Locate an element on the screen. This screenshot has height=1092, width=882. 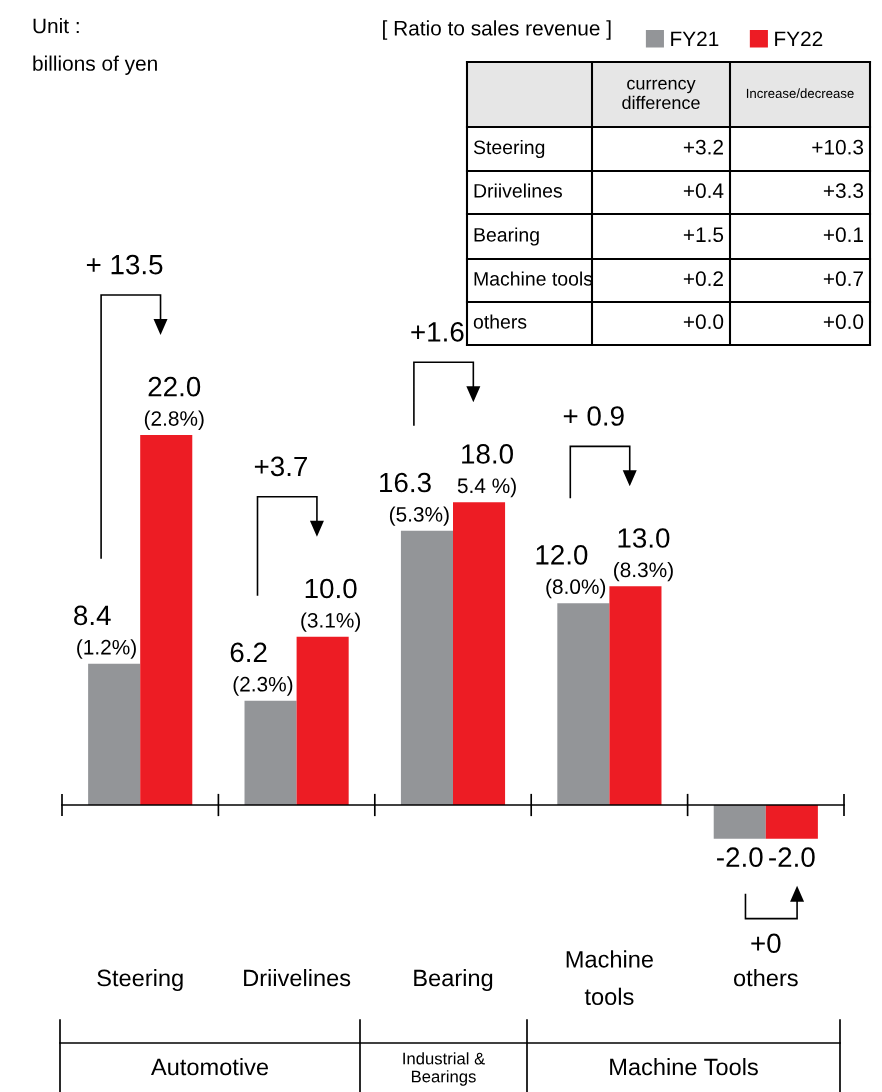
text: Machine Tools is located at coordinates (684, 1066).